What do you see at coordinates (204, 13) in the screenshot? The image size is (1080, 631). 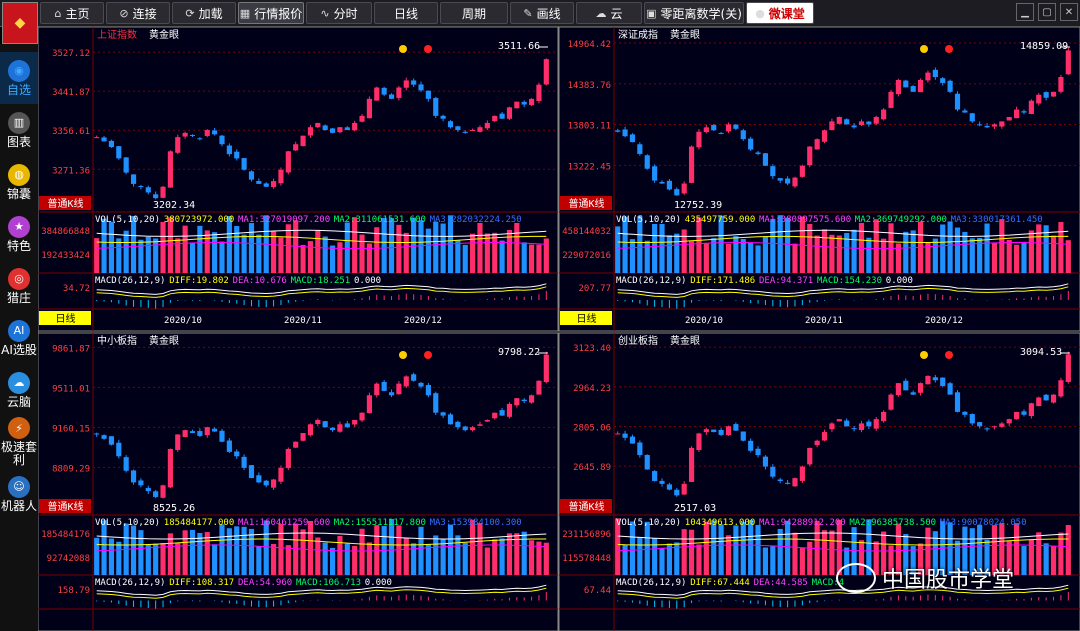 I see `toolbar-button-2: ⟳ 加载` at bounding box center [204, 13].